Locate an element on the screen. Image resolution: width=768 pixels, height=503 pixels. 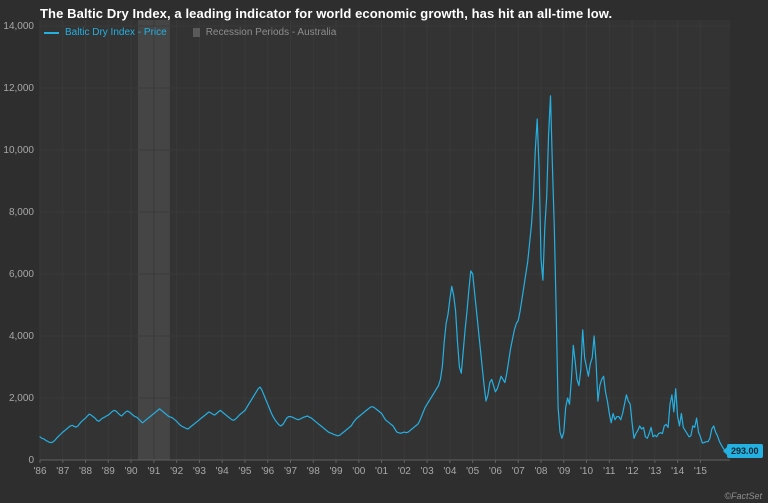
x-tick-label: '90 is located at coordinates (131, 471).